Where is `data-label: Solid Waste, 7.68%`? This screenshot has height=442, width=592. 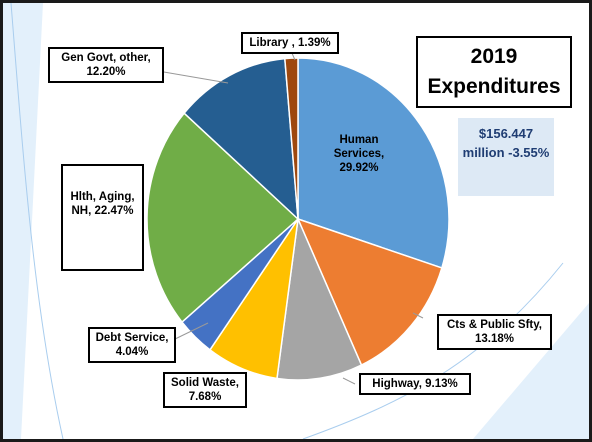
data-label: Solid Waste, 7.68% is located at coordinates (205, 390).